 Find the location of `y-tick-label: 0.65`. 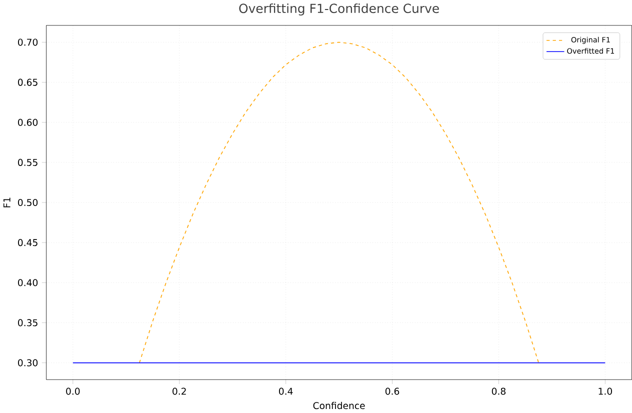

y-tick-label: 0.65 is located at coordinates (28, 82).